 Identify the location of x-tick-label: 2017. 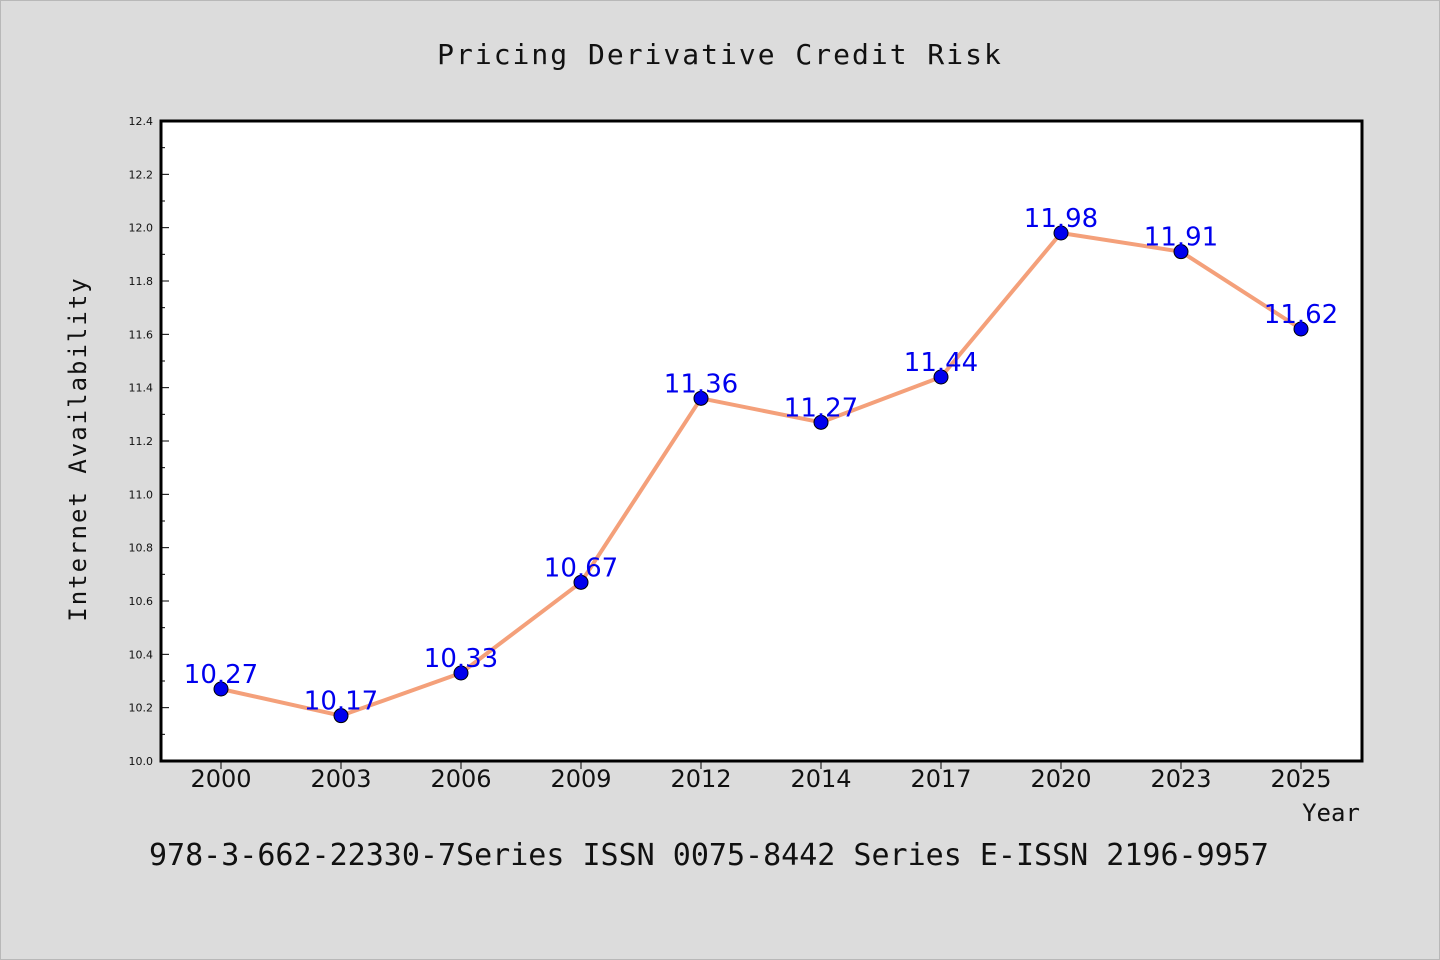
(940, 779).